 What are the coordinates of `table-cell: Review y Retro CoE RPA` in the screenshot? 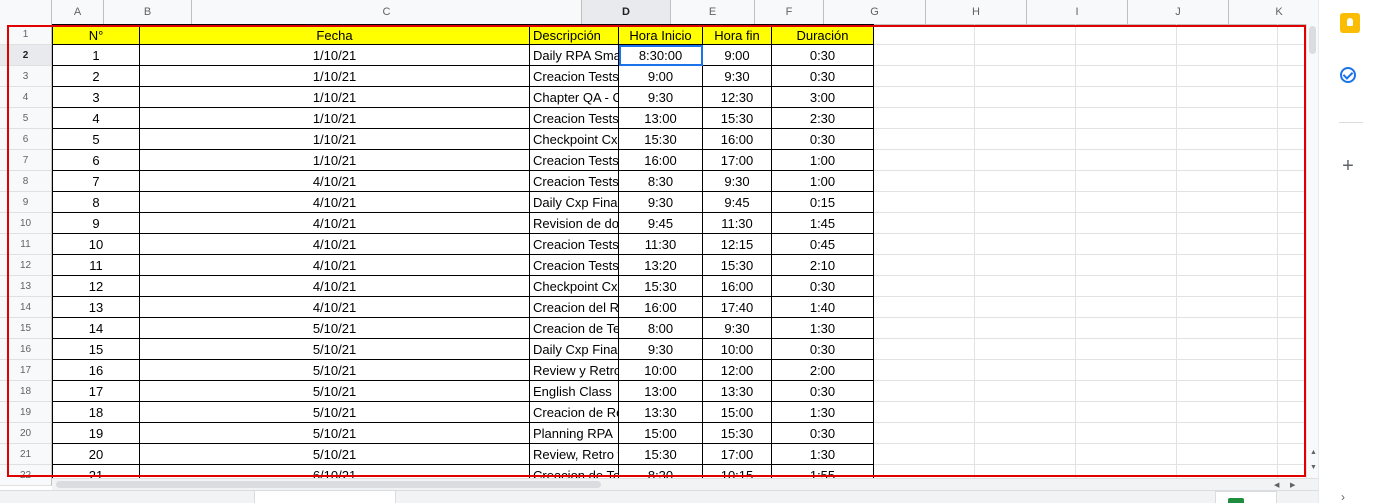 It's located at (574, 370).